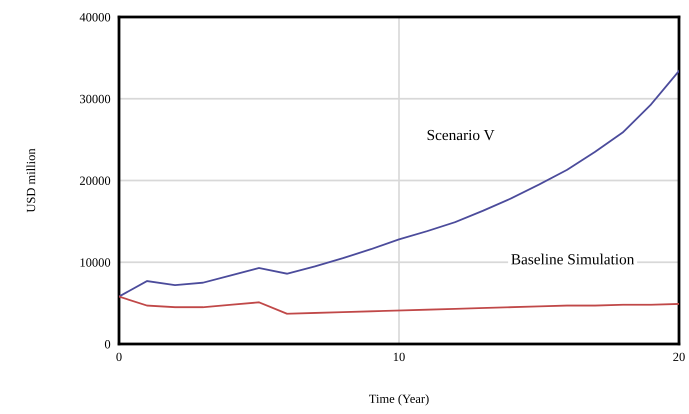  I want to click on x-tick-label: 10, so click(399, 357).